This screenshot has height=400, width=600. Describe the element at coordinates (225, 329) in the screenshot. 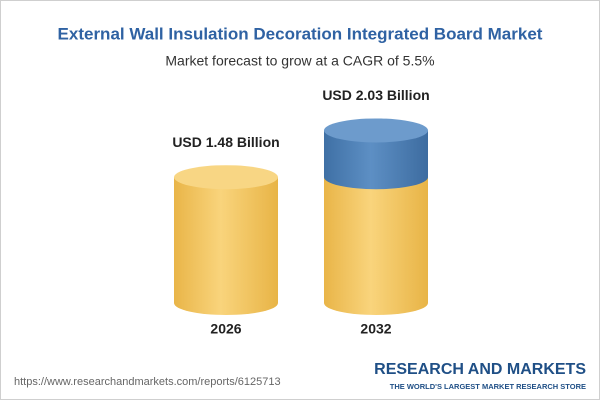

I see `category-label: 2026` at that location.